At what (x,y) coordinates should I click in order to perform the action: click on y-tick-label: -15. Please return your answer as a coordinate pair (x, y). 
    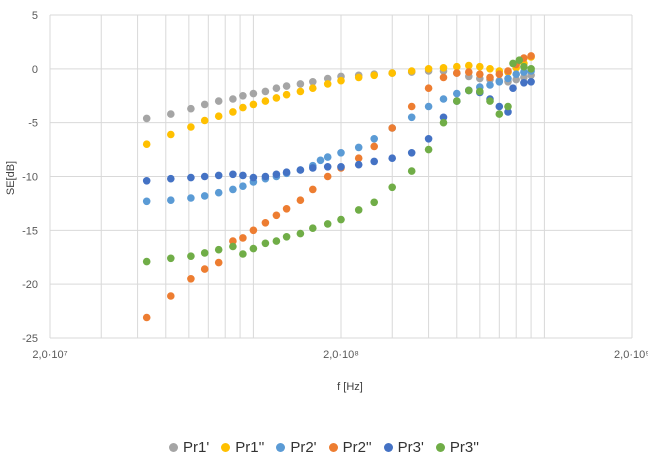
    Looking at the image, I should click on (30, 231).